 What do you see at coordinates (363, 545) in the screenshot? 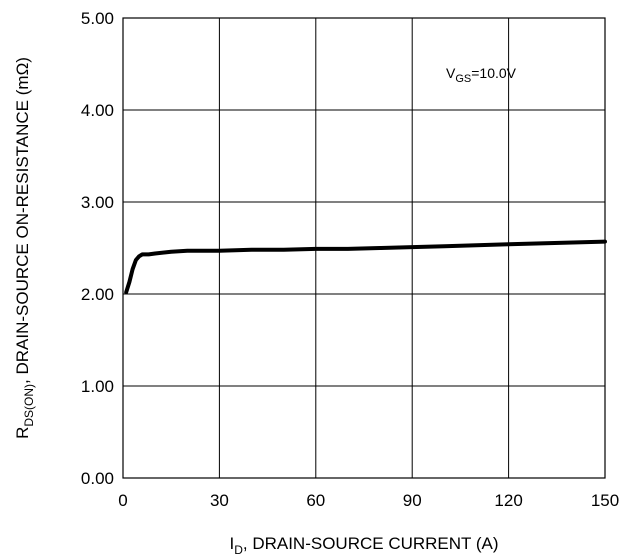
I see `x-axis-title: ID, DRAIN-SOURCE CURRENT (A)` at bounding box center [363, 545].